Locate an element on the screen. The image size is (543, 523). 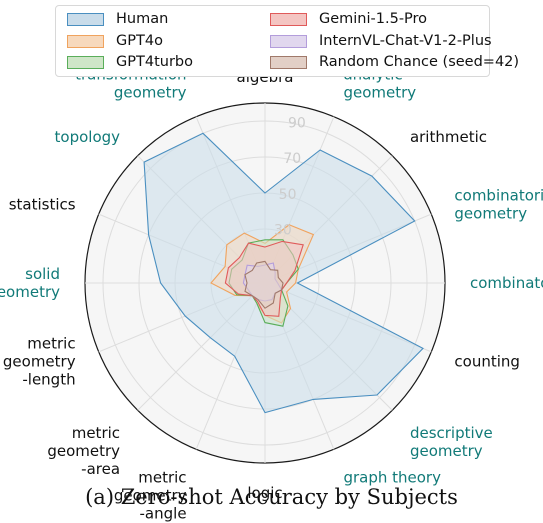
legend-label: Random Chance (seed=42) is located at coordinates (419, 62).